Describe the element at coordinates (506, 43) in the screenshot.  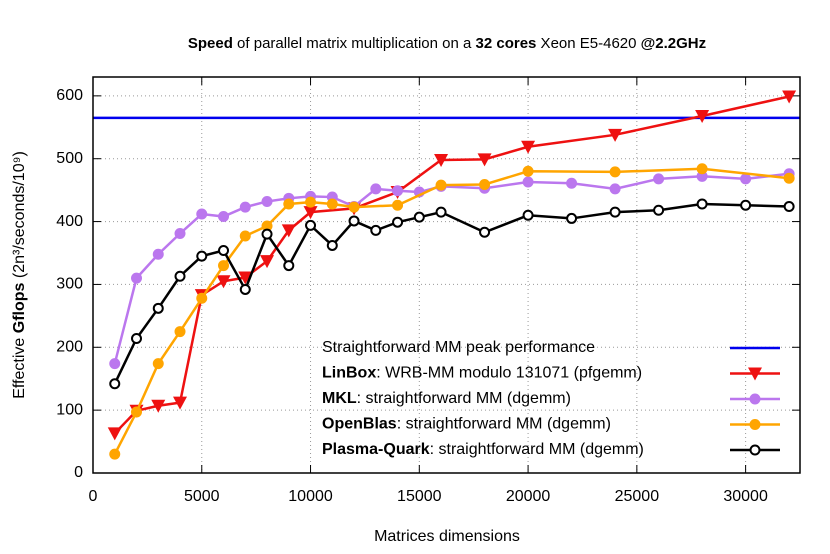
I see `text-part: 32 cores` at that location.